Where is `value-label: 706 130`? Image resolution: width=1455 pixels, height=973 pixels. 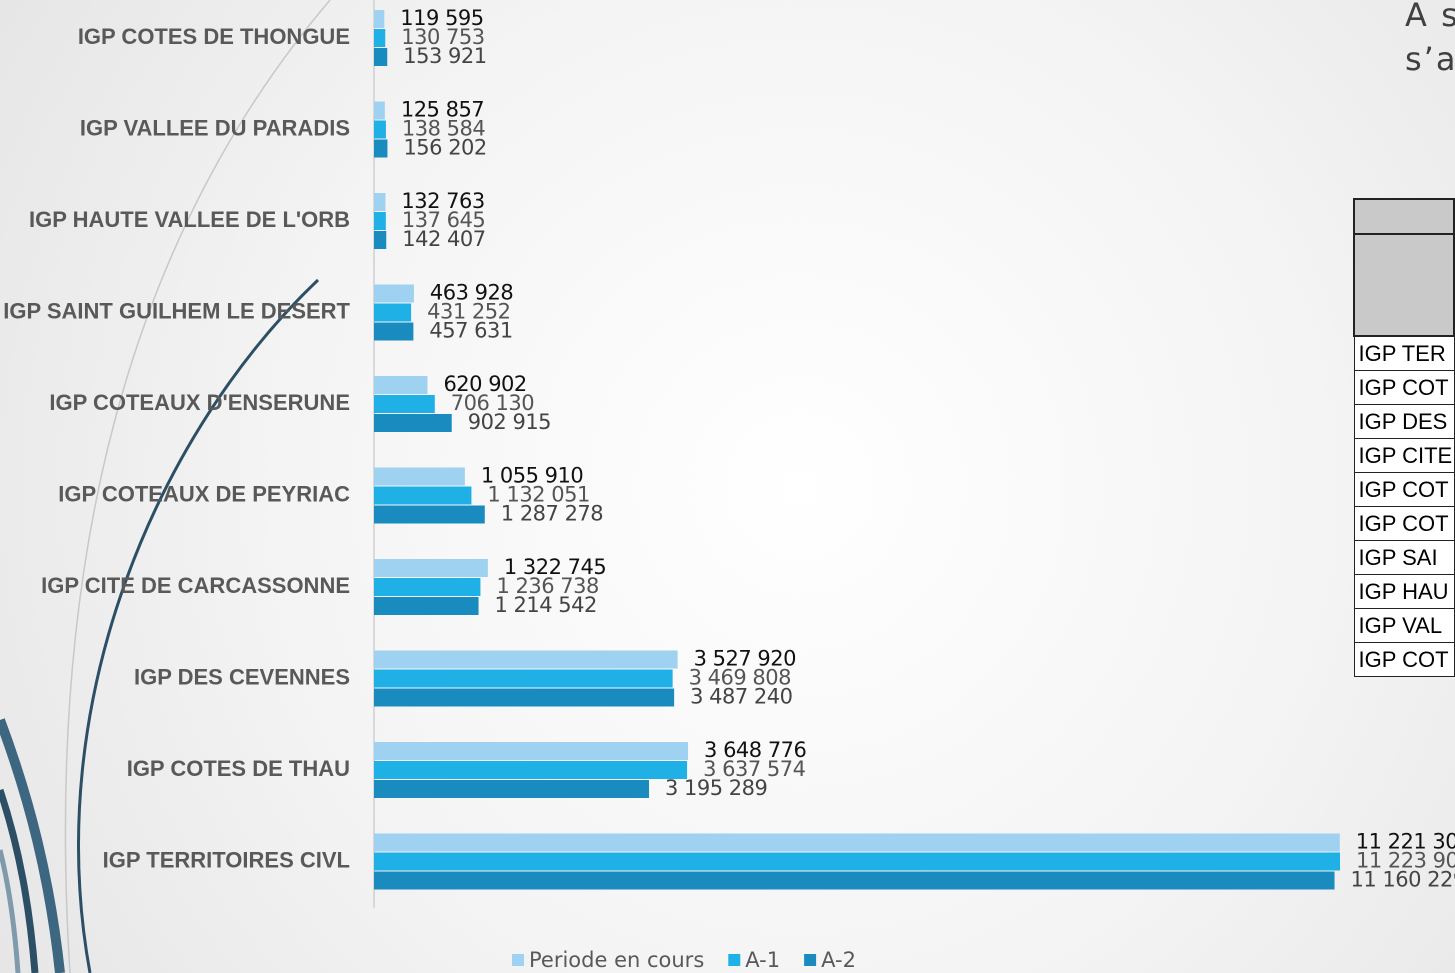
value-label: 706 130 is located at coordinates (492, 403).